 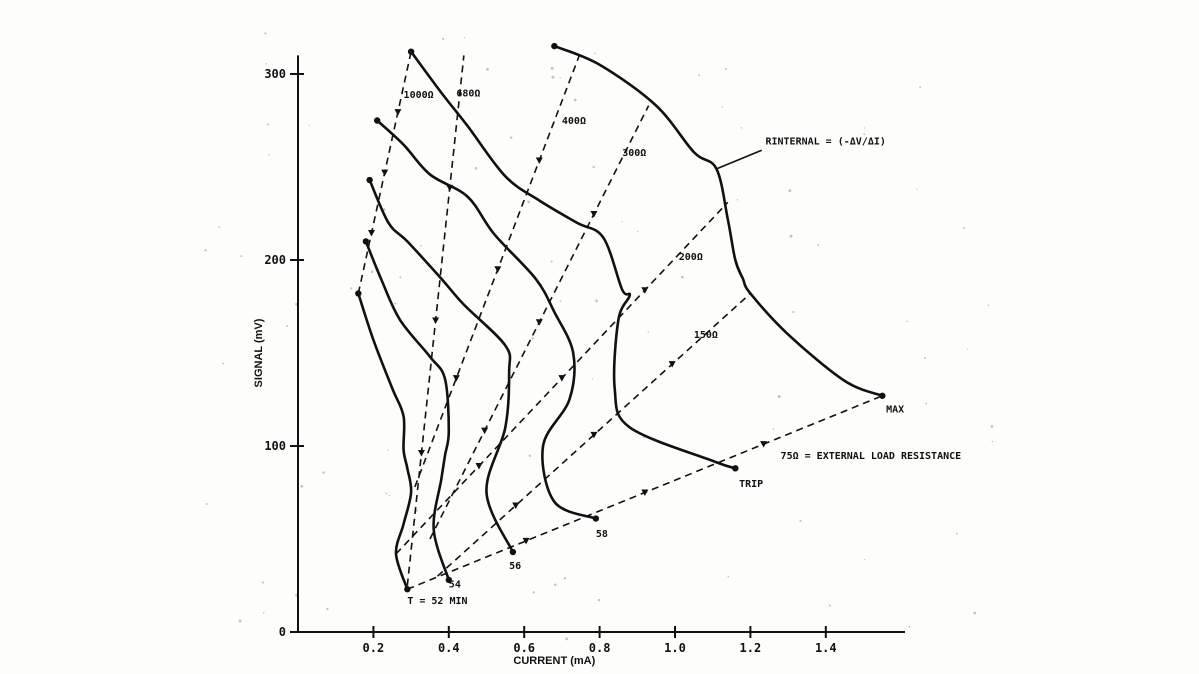 What do you see at coordinates (739, 159) in the screenshot?
I see `r-internal-pointer` at bounding box center [739, 159].